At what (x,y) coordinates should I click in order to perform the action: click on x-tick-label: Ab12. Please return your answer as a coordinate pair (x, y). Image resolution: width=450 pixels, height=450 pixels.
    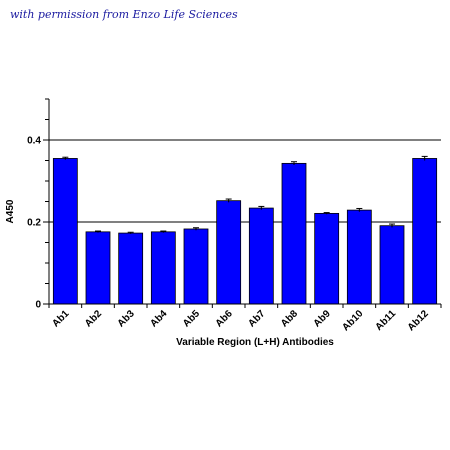
    Looking at the image, I should click on (418, 320).